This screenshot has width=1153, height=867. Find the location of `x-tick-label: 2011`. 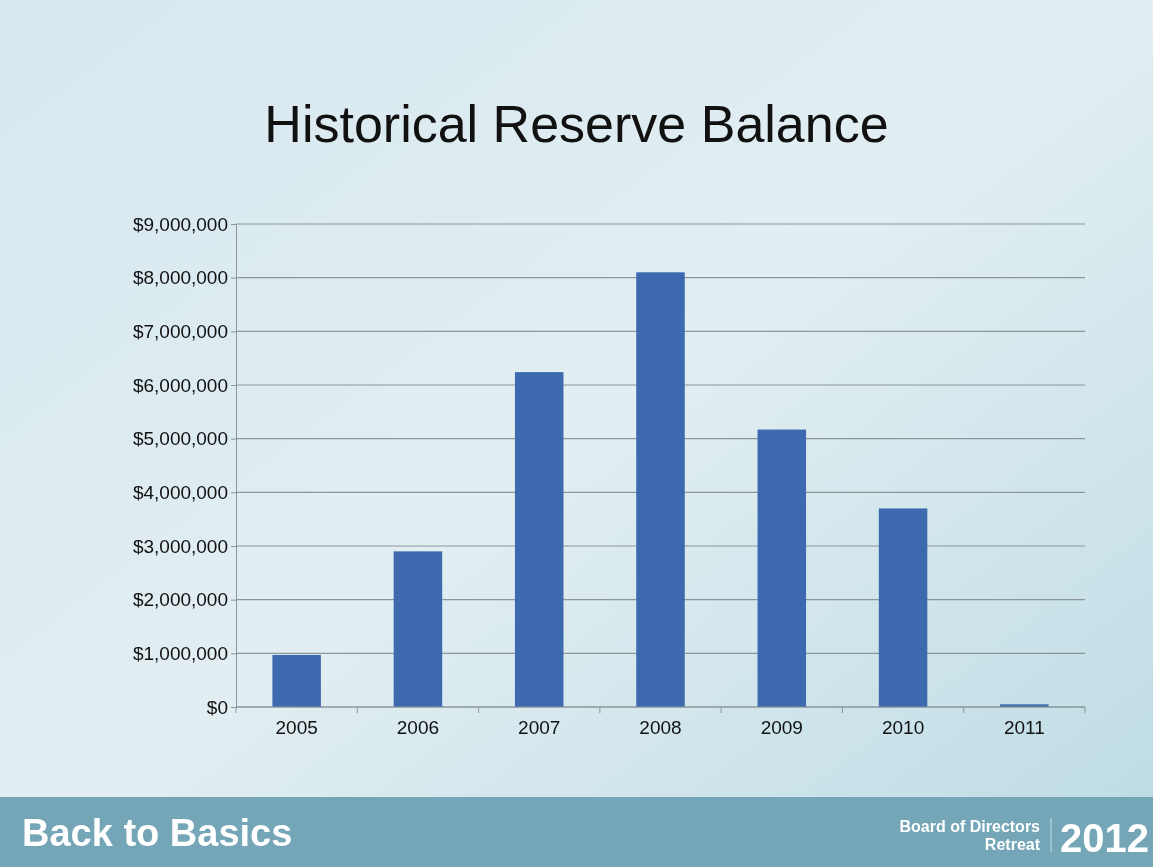

x-tick-label: 2011 is located at coordinates (1024, 728).